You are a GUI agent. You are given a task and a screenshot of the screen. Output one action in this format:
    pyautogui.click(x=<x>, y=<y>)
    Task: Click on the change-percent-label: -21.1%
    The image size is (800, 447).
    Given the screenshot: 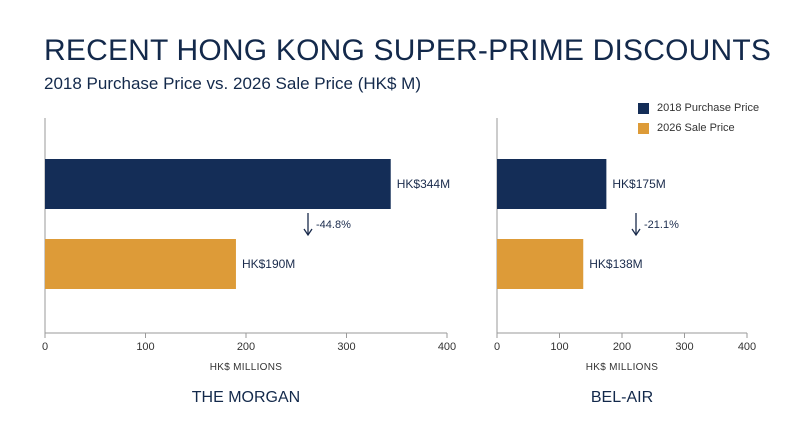 What is the action you would take?
    pyautogui.click(x=661, y=225)
    